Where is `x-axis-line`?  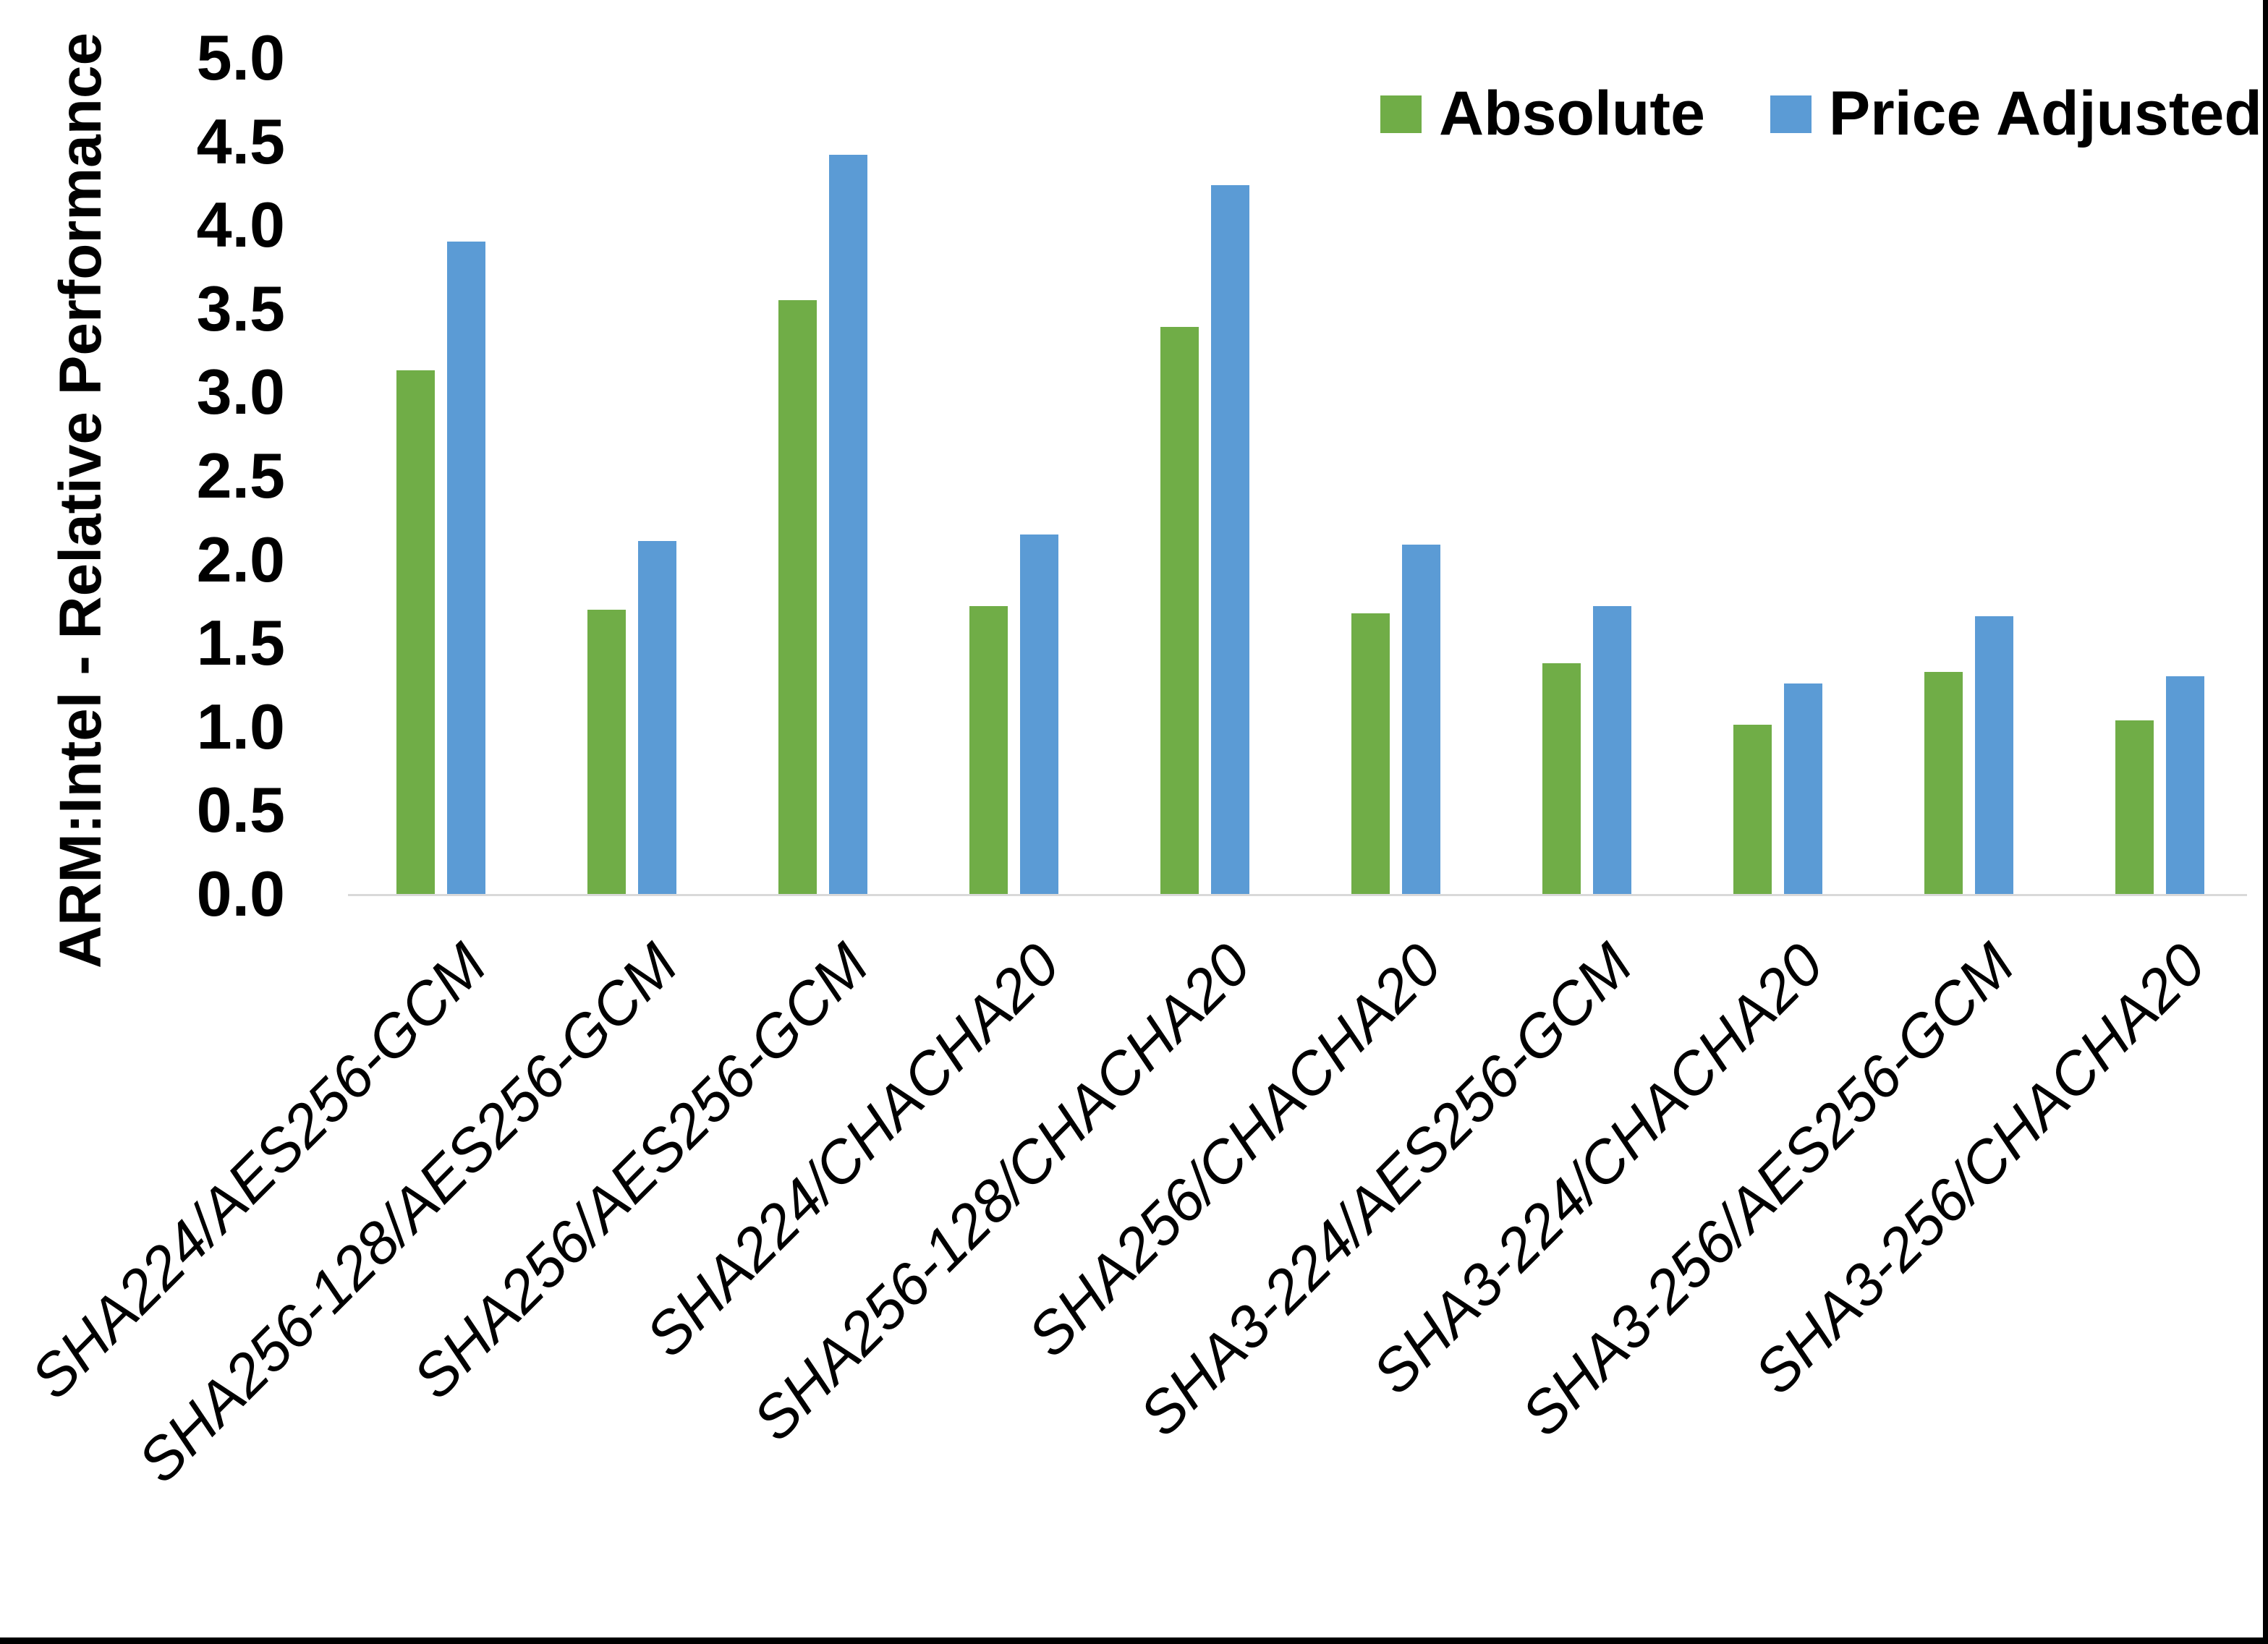 x-axis-line is located at coordinates (1297, 895).